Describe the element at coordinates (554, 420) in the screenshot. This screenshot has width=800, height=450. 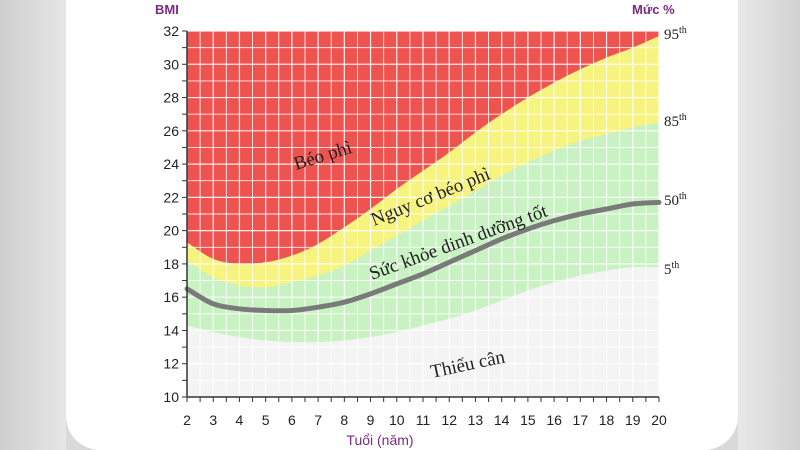
I see `x-tick-label: 16` at that location.